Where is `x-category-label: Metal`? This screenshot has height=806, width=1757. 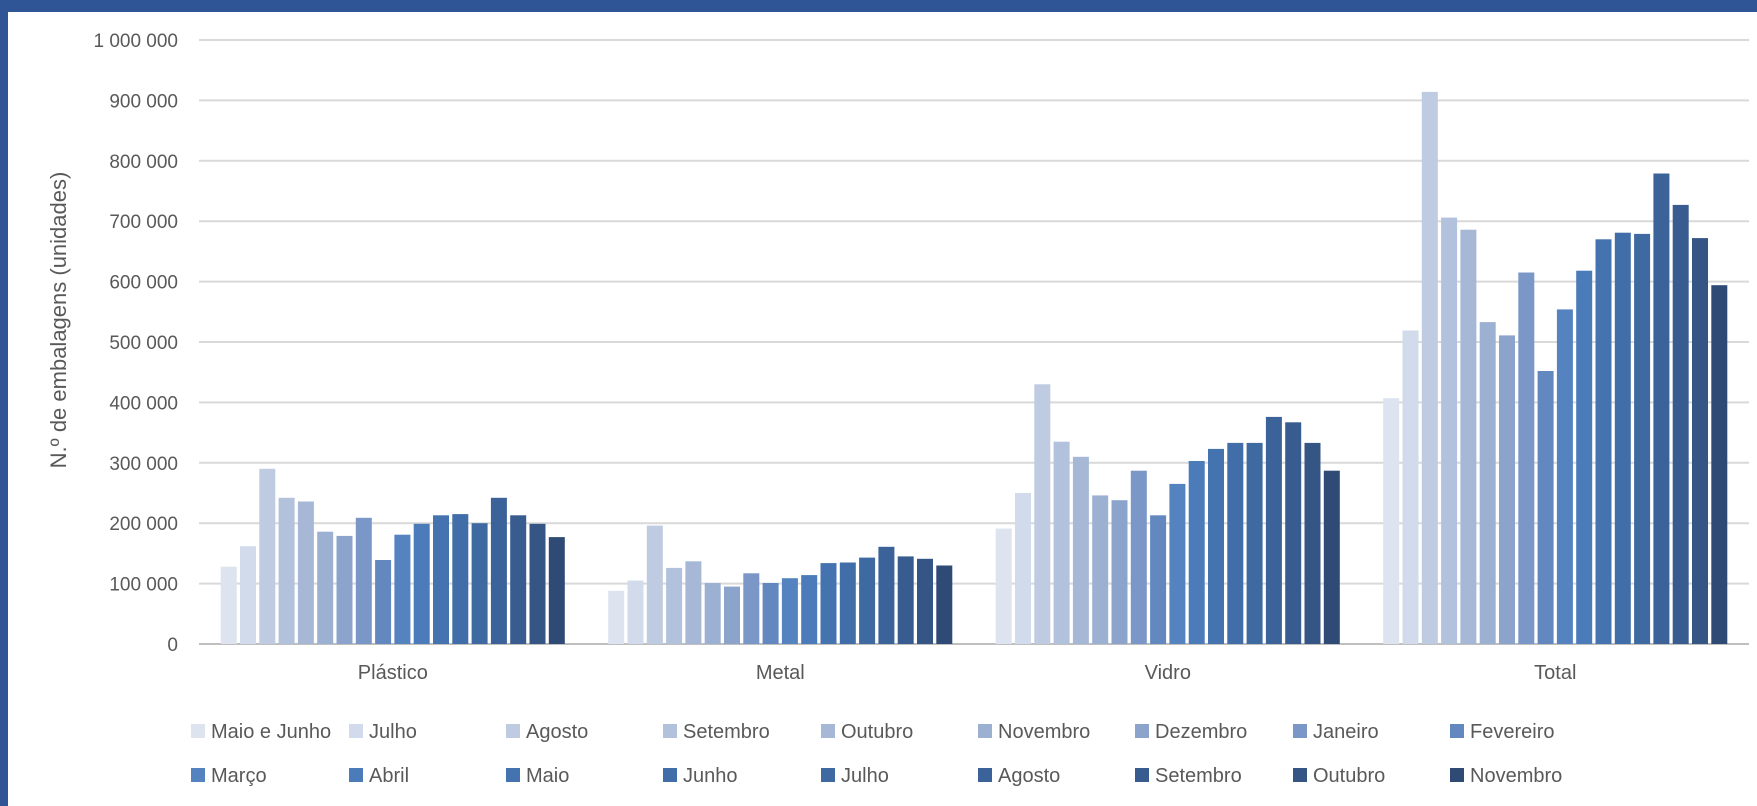
x-category-label: Metal is located at coordinates (780, 673).